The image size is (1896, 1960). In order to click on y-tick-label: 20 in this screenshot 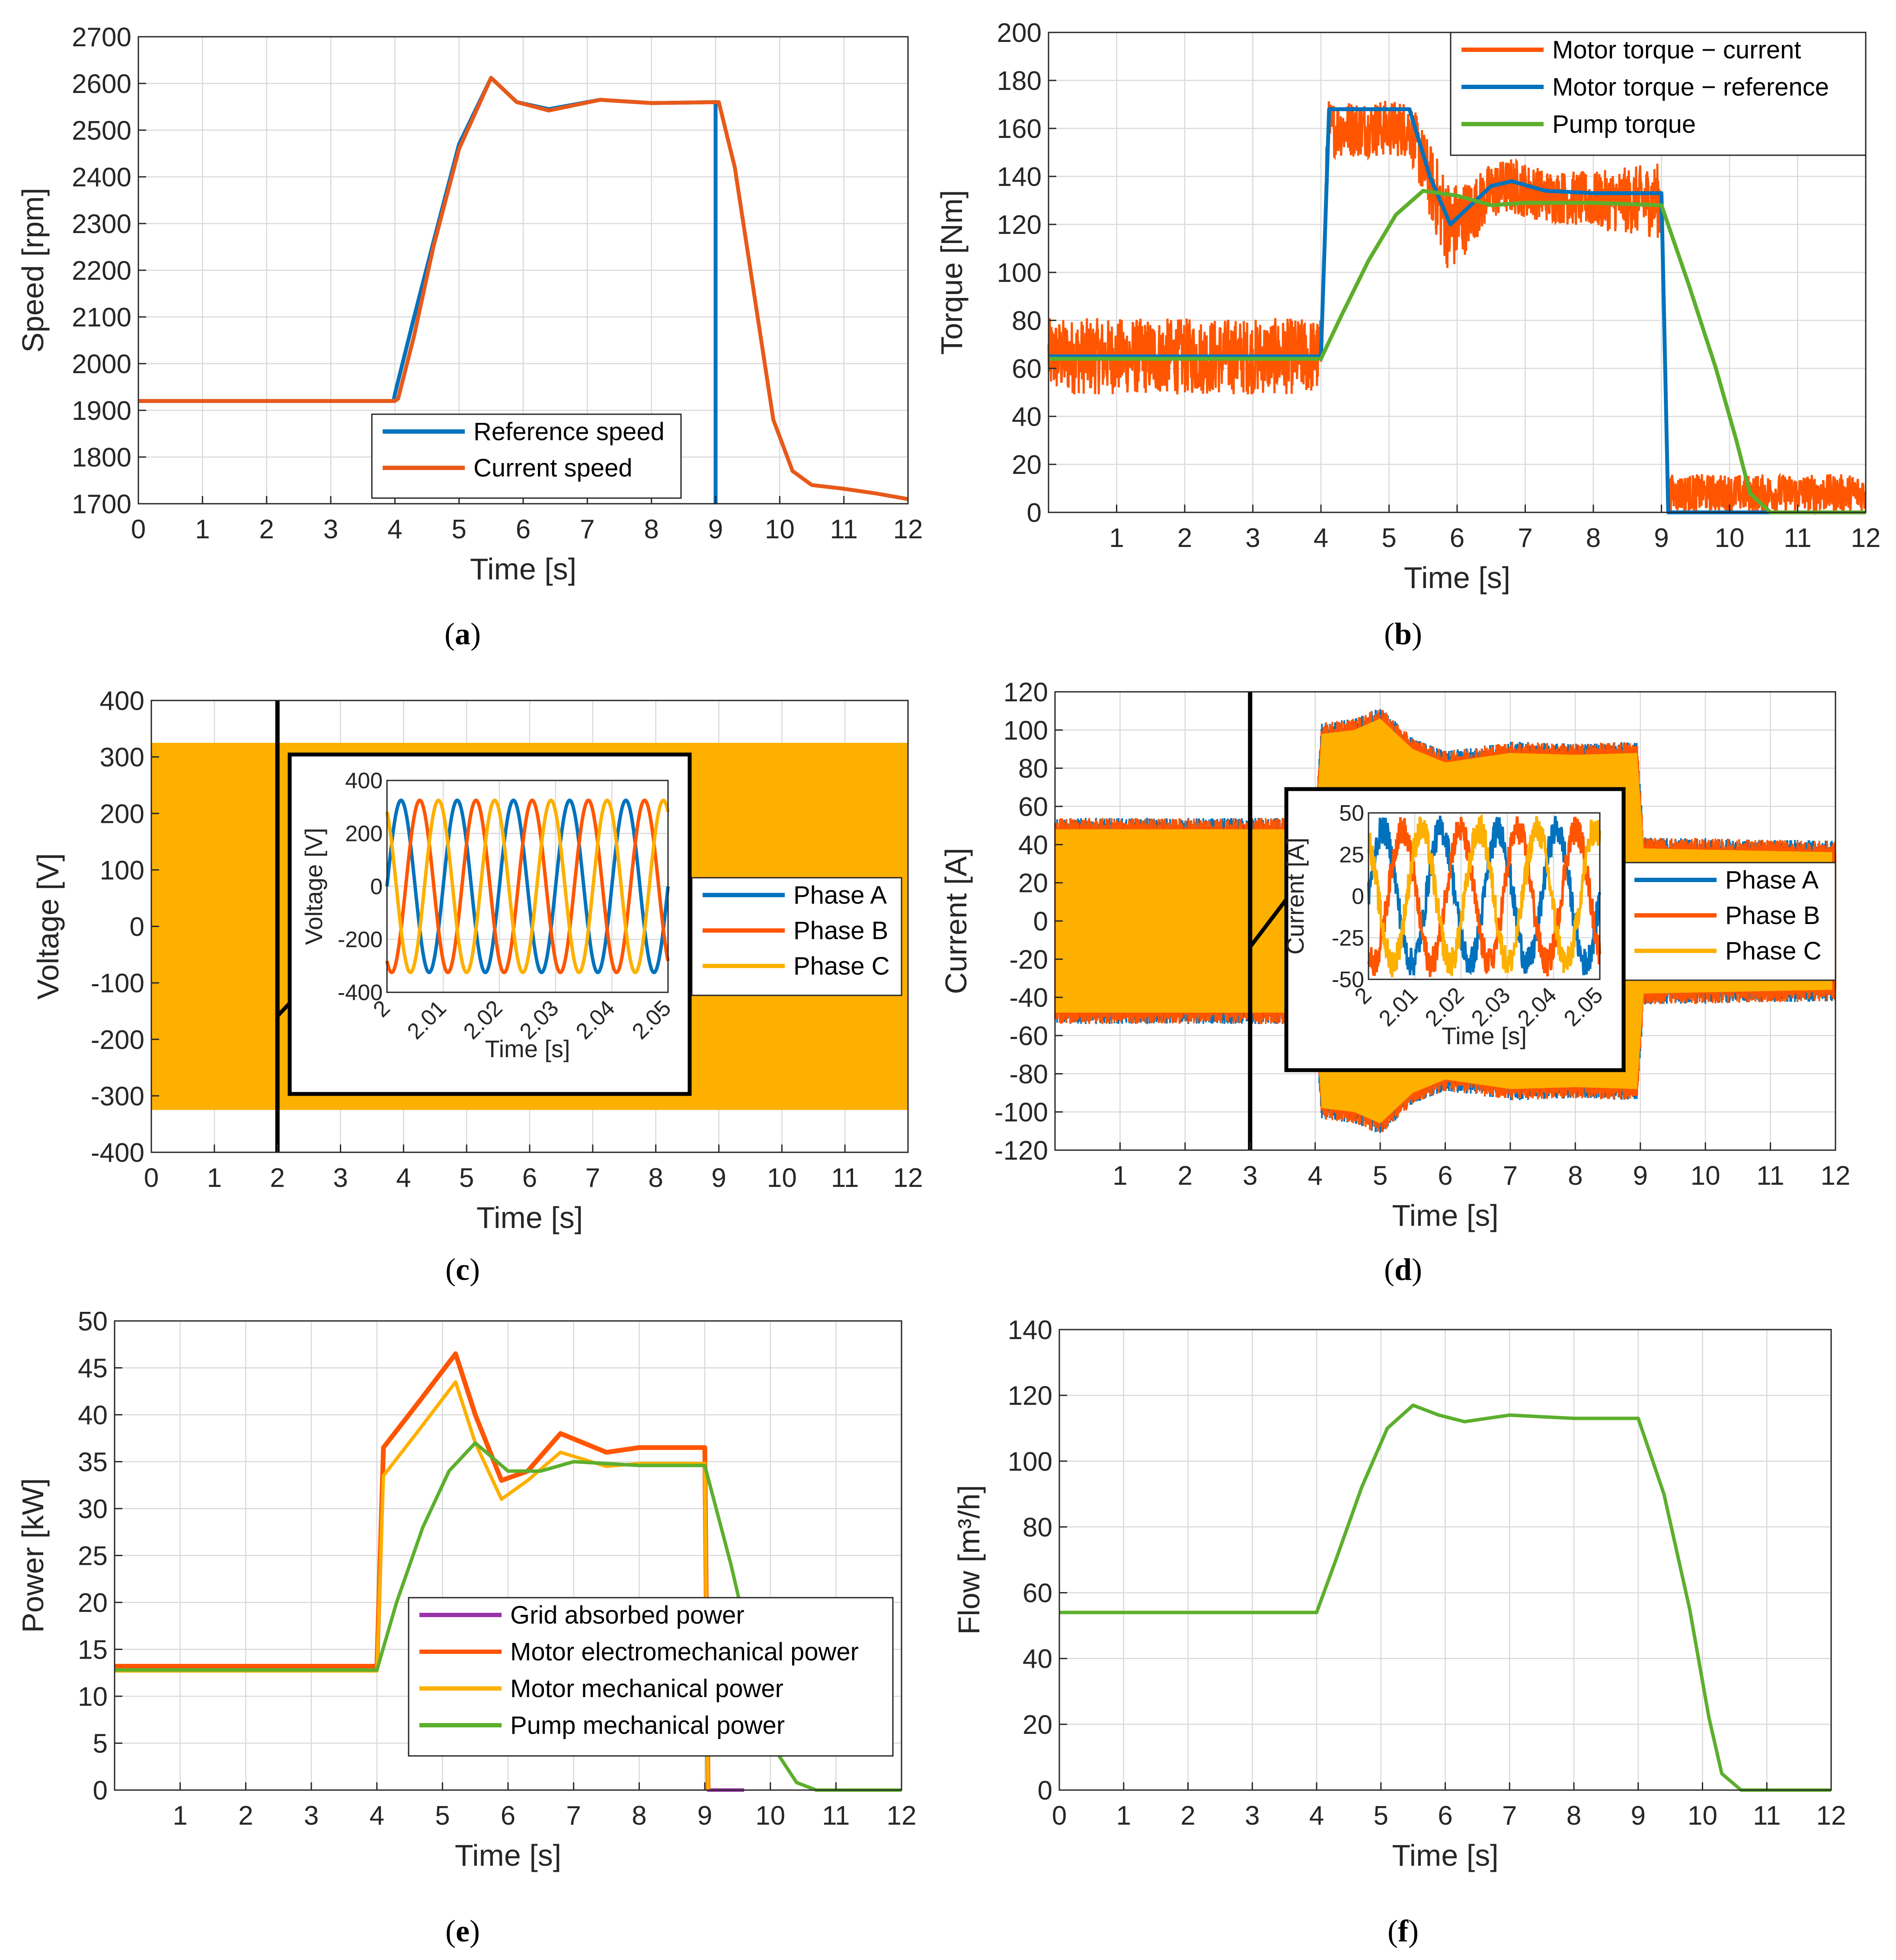, I will do `click(93, 1603)`.